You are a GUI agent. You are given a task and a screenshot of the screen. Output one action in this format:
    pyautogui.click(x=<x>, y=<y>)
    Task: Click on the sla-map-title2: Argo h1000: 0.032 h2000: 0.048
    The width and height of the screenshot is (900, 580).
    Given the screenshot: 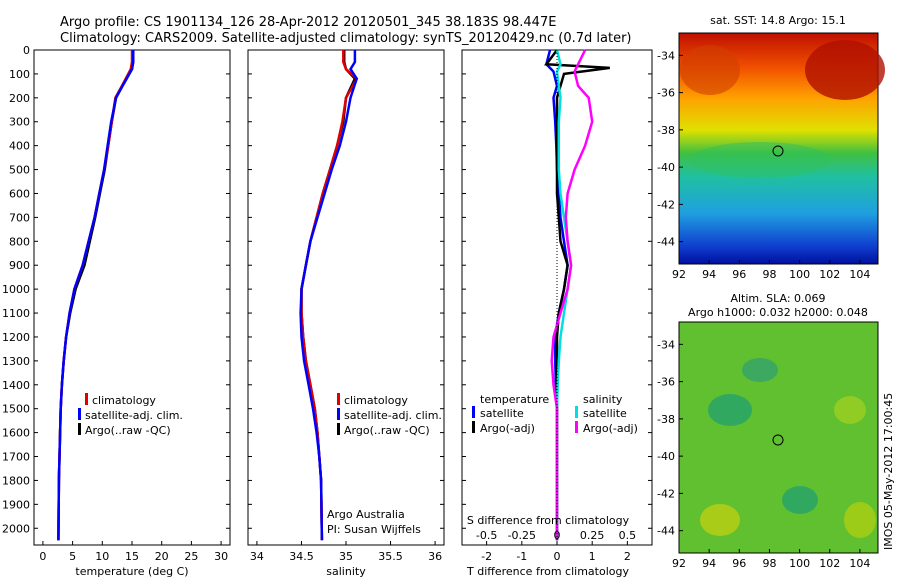 What is the action you would take?
    pyautogui.click(x=778, y=312)
    